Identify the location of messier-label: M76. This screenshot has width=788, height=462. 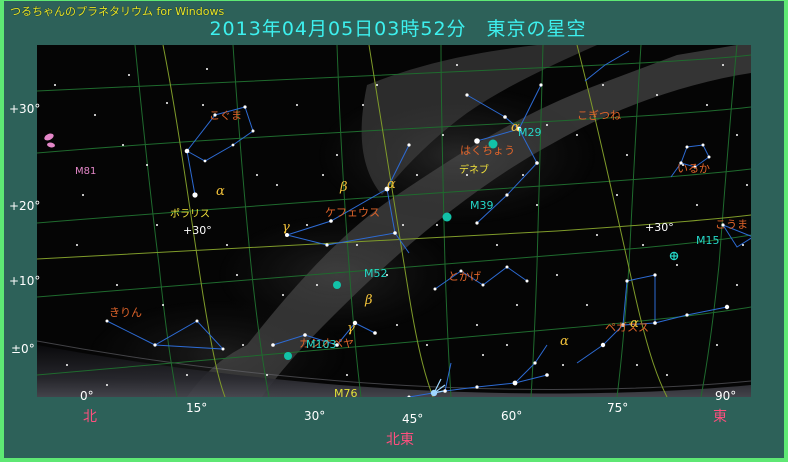
(346, 392).